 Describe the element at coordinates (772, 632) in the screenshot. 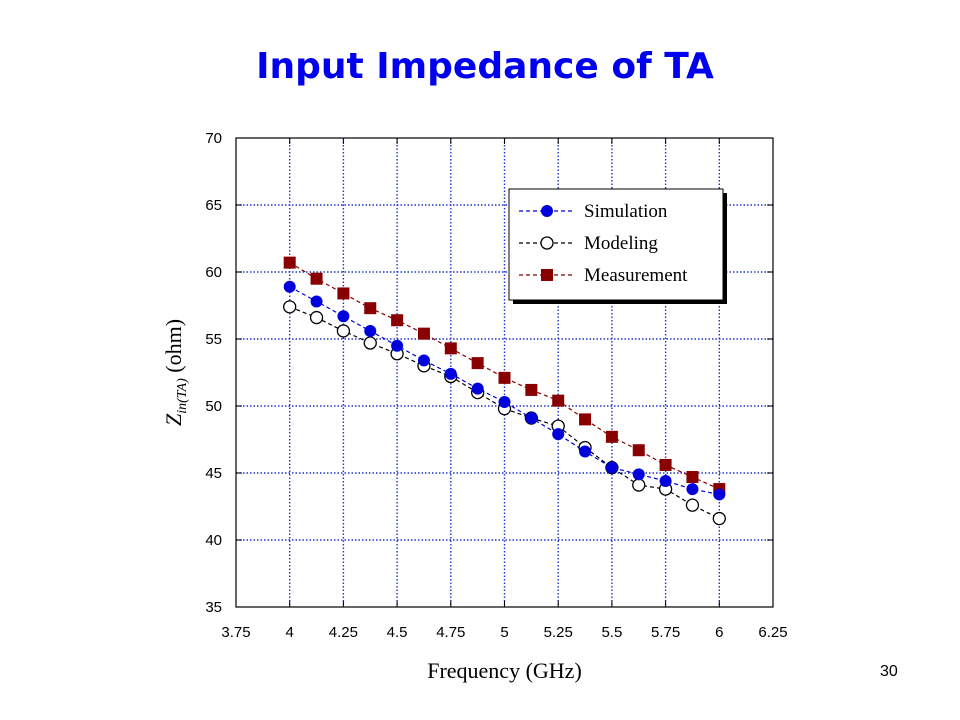

I see `x-tick-label: 6.25` at that location.